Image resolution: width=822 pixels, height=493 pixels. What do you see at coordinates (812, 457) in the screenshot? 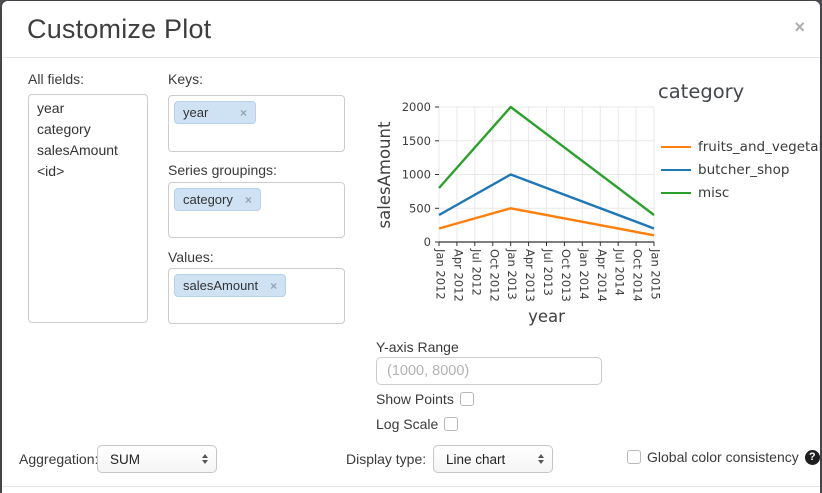
I see `help-icon: ?` at bounding box center [812, 457].